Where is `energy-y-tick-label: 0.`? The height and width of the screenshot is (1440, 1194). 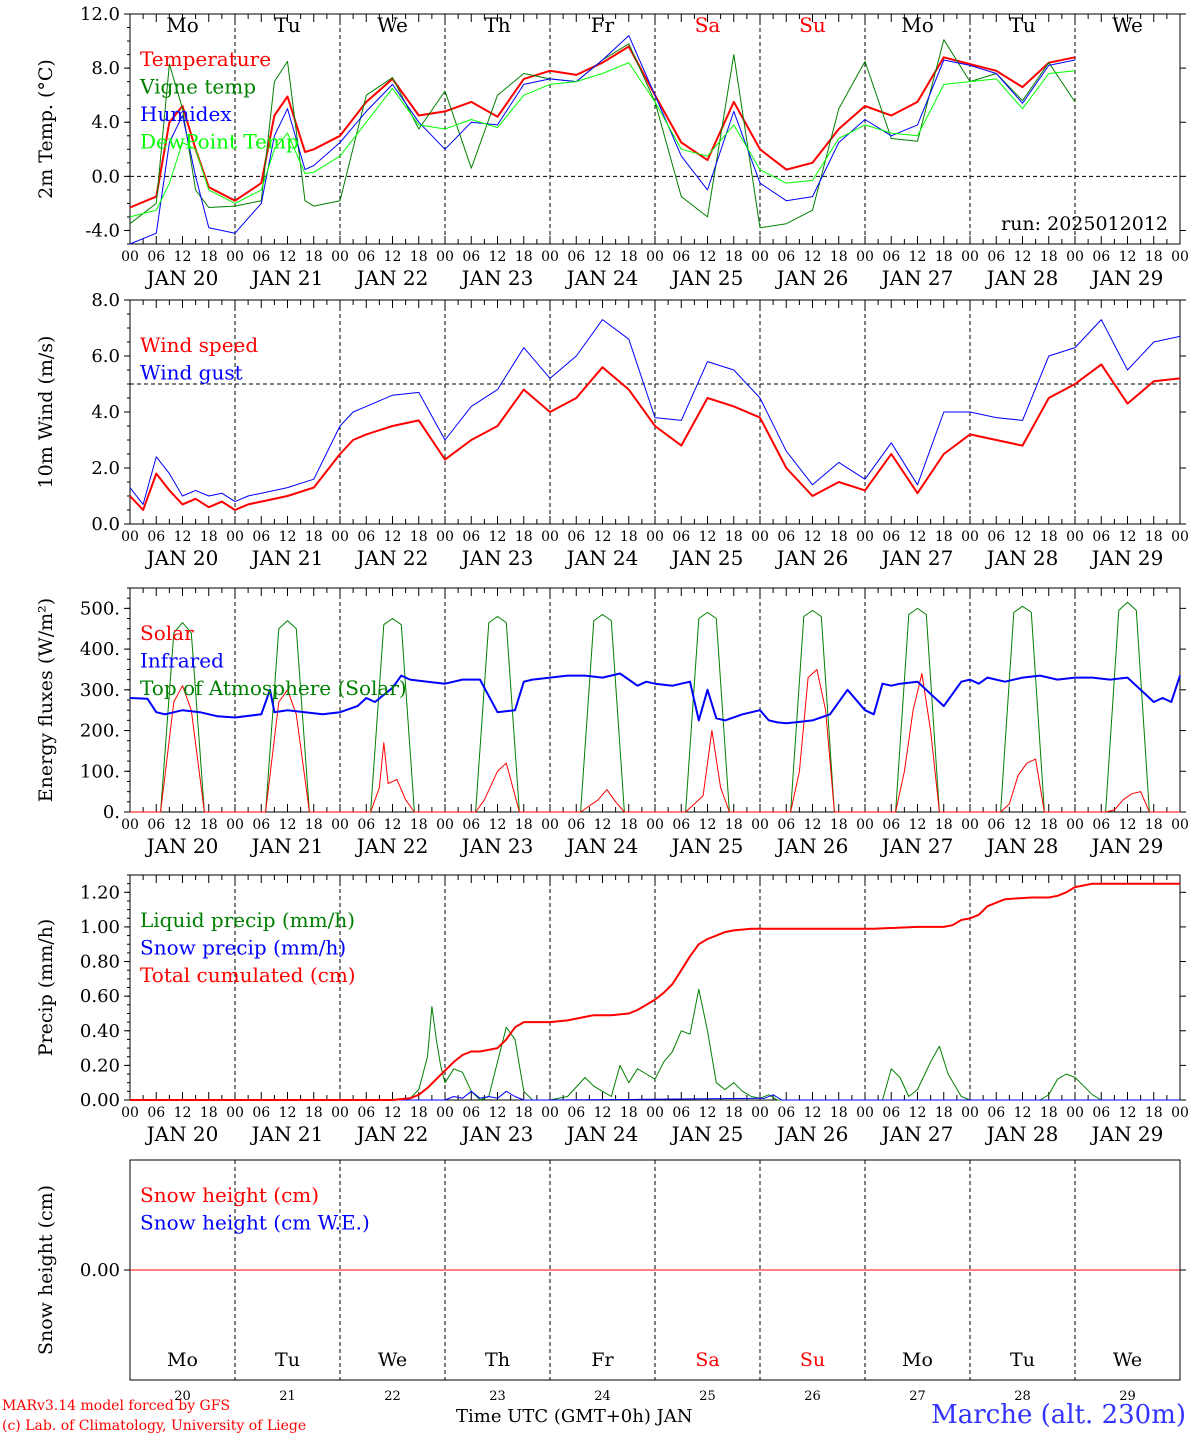 energy-y-tick-label: 0. is located at coordinates (111, 812).